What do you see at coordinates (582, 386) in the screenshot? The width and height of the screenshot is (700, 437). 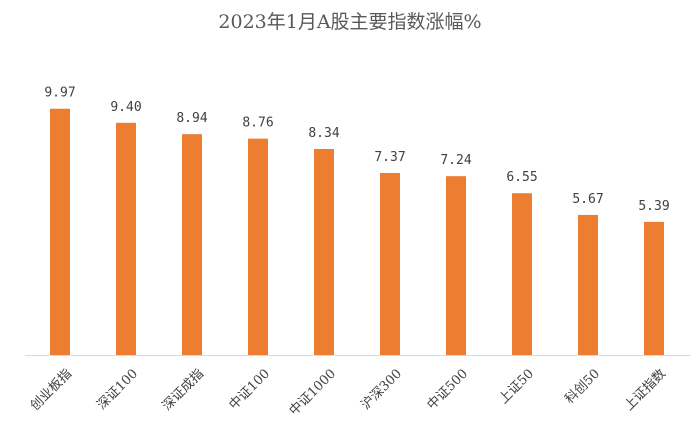 I see `x-tick-label: 科创50` at bounding box center [582, 386].